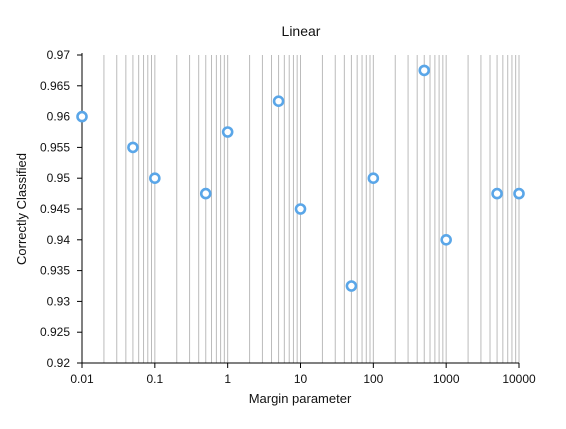 The width and height of the screenshot is (566, 429). I want to click on x-tick-label: 1000, so click(446, 379).